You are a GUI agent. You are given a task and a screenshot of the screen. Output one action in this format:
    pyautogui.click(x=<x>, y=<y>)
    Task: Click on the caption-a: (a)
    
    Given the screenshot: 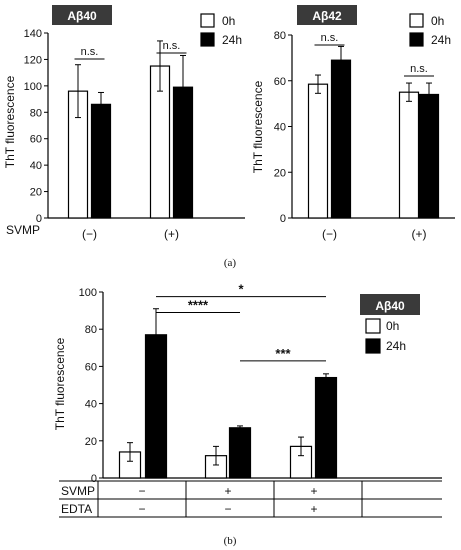 What is the action you would take?
    pyautogui.click(x=230, y=263)
    